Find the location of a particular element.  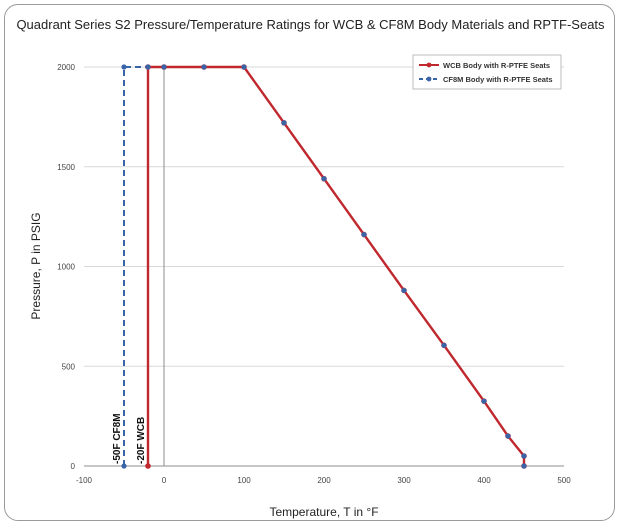

x-tick-label: 100 is located at coordinates (244, 480).